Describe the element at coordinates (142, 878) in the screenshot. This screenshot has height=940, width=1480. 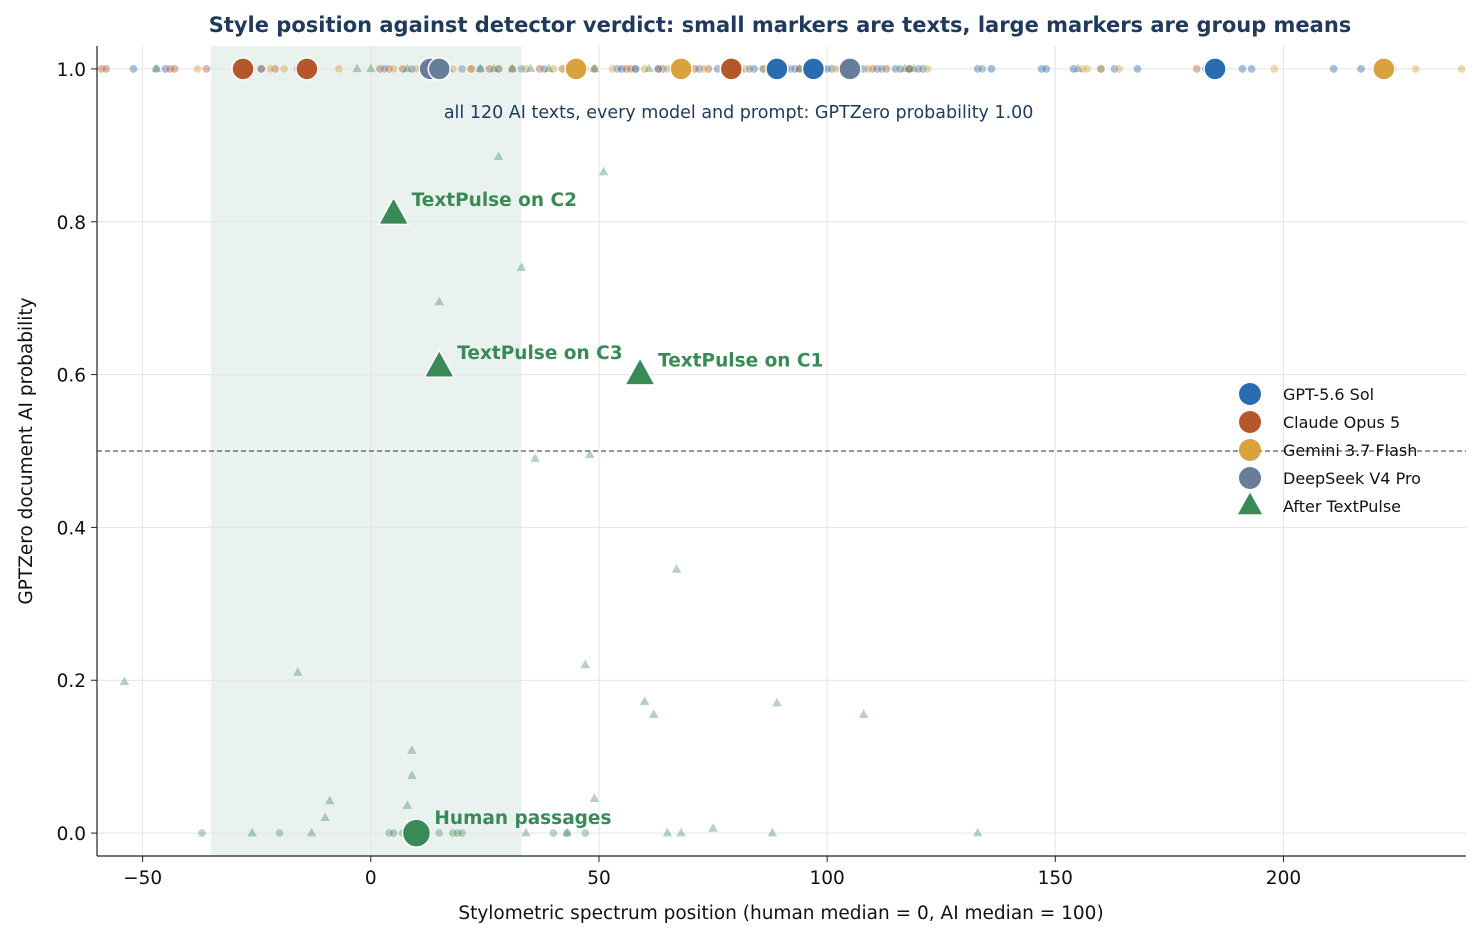
I see `x-tick-label: −50` at that location.